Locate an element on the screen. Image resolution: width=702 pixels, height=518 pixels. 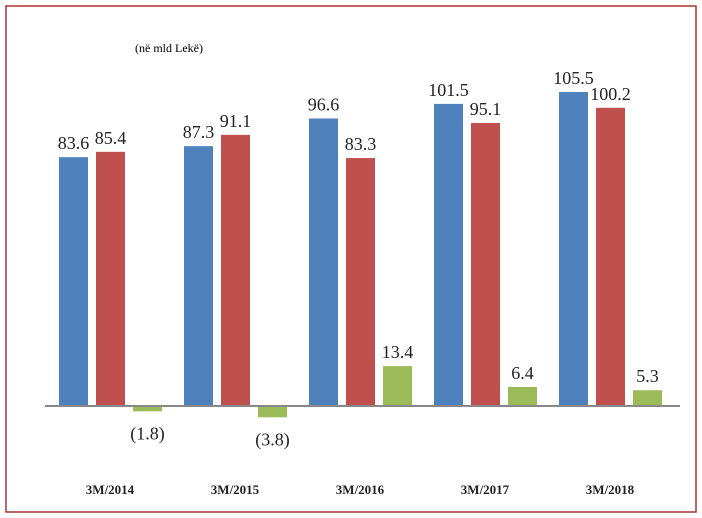
data-label: 105.5 is located at coordinates (573, 78).